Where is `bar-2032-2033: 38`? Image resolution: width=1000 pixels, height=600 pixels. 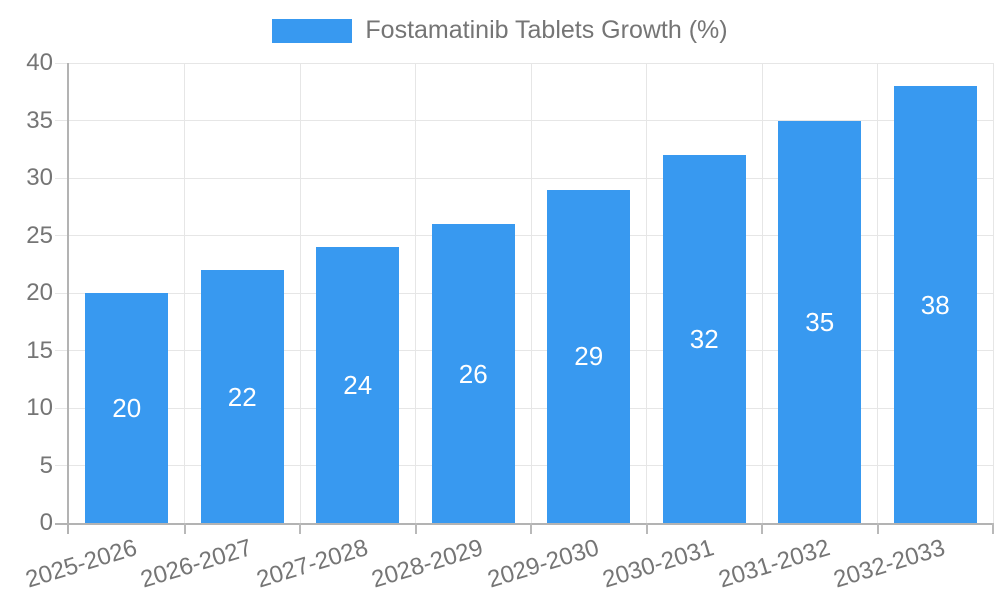
bar-2032-2033: 38 is located at coordinates (935, 304).